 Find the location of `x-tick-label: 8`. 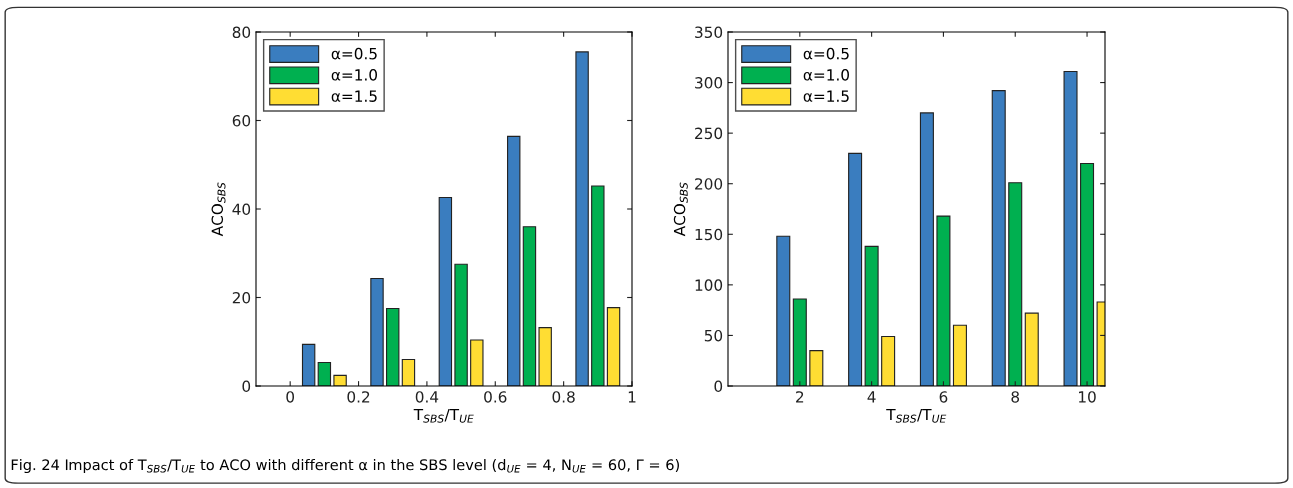

x-tick-label: 8 is located at coordinates (1015, 397).